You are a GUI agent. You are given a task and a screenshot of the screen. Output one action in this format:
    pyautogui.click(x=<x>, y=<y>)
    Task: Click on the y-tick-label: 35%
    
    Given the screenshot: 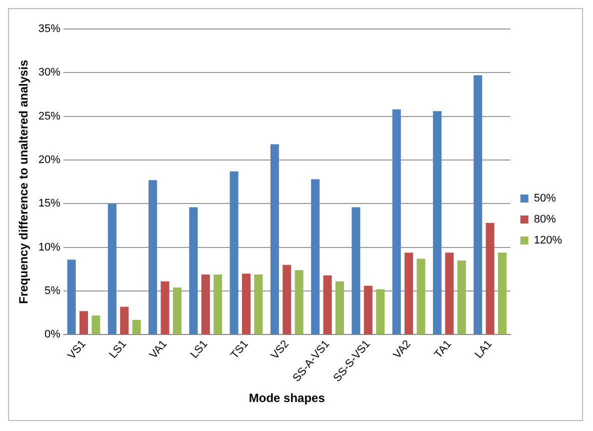 What is the action you would take?
    pyautogui.click(x=49, y=29)
    